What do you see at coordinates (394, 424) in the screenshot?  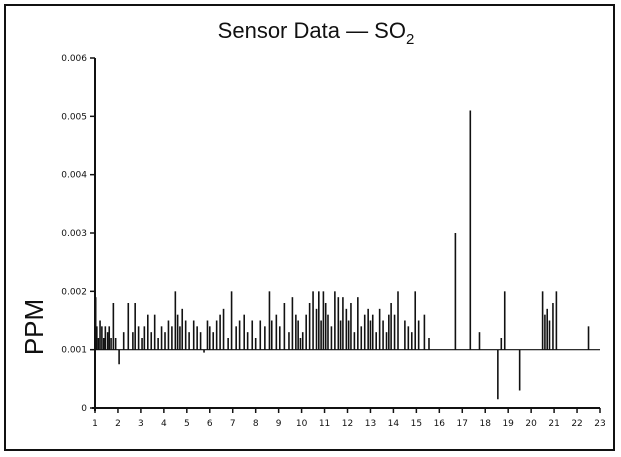 I see `x-tick-label: 14` at bounding box center [394, 424].